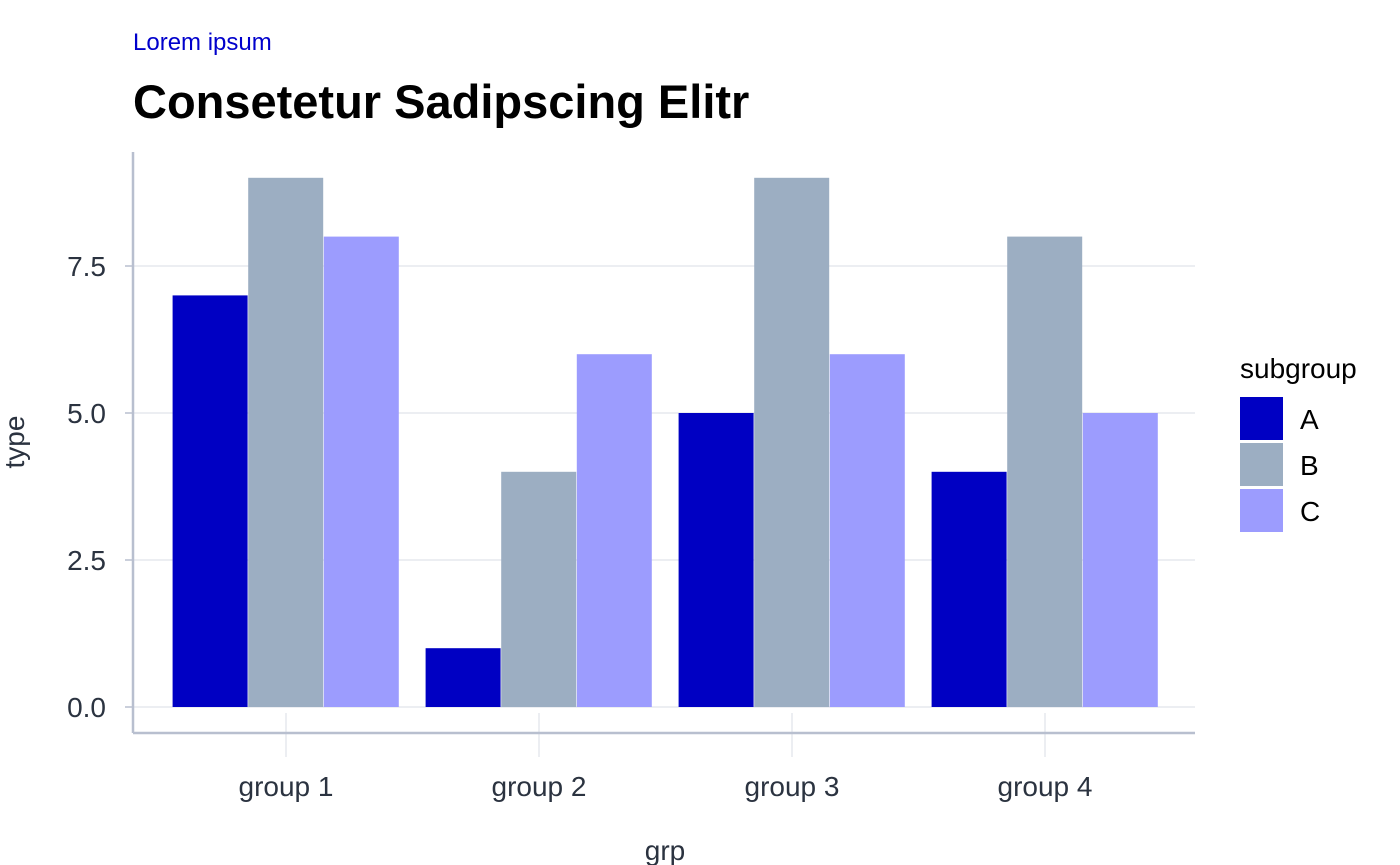 The width and height of the screenshot is (1400, 865). I want to click on y-tick-label: 7.5, so click(86, 266).